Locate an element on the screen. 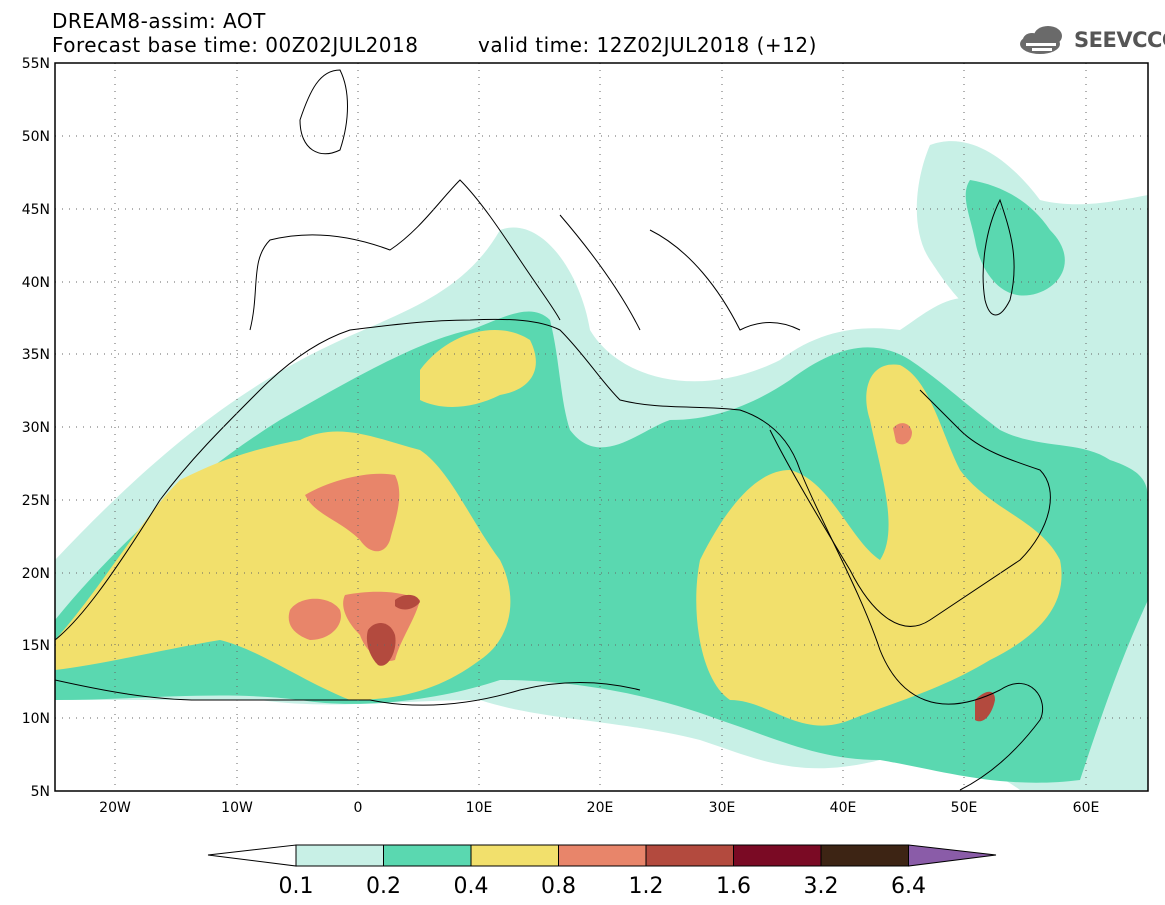 The width and height of the screenshot is (1165, 905). forecast-base-time: Forecast base time: 00Z02JUL2018 is located at coordinates (235, 45).